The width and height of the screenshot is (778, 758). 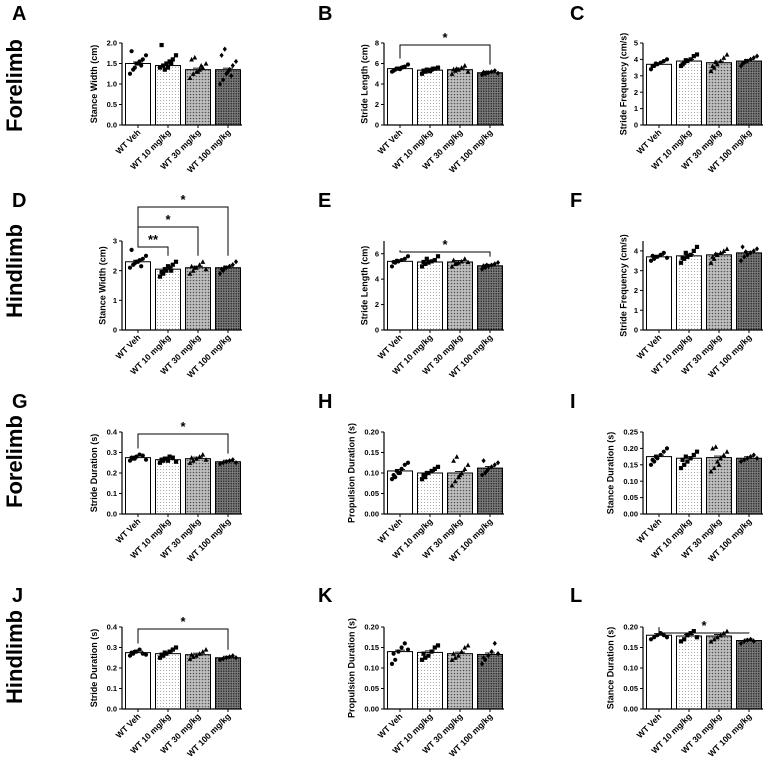 I want to click on category-label-c-1: WT Veh, so click(x=649, y=141).